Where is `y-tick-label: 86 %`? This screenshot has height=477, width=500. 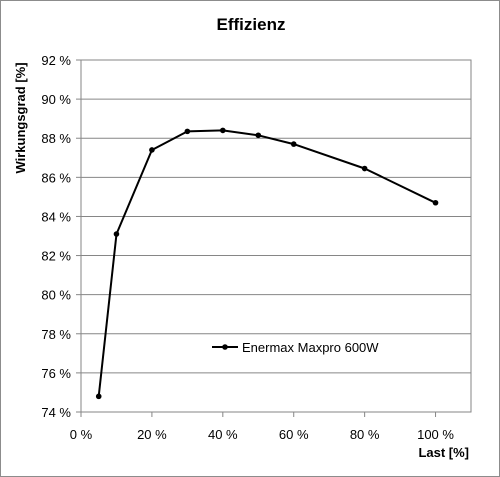 y-tick-label: 86 % is located at coordinates (56, 177).